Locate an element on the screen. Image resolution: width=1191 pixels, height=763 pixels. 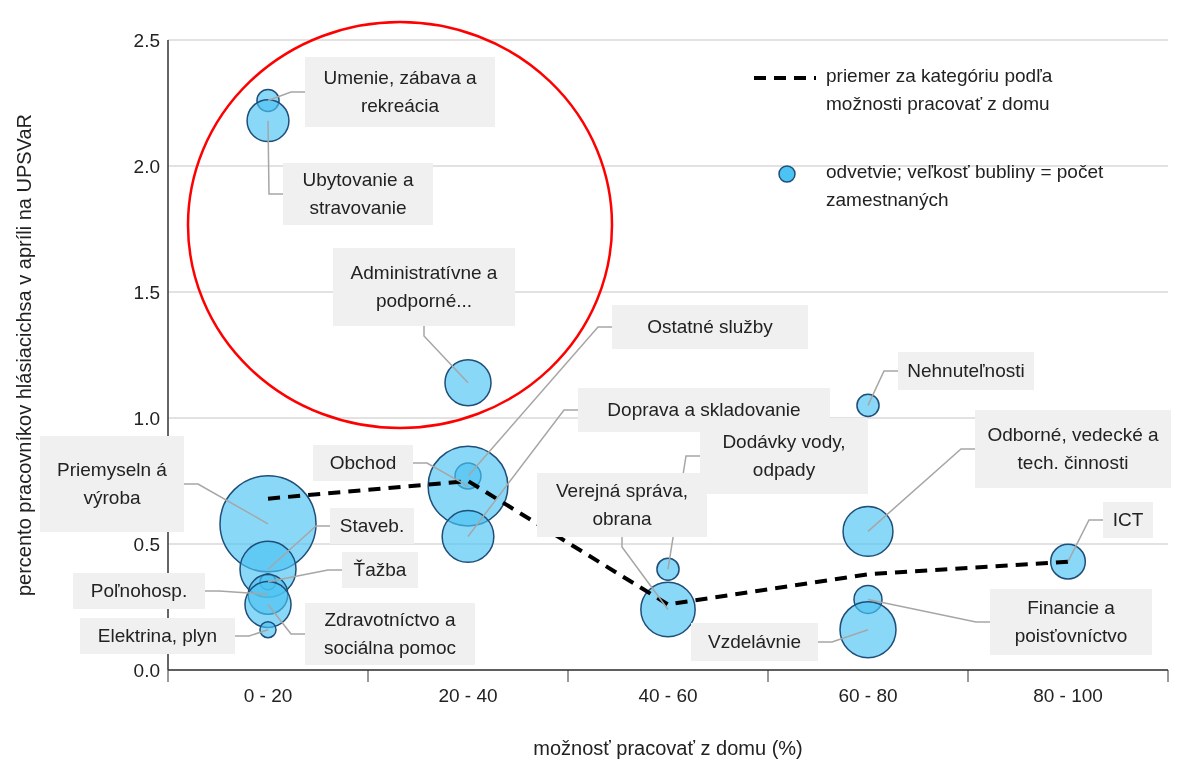
annotation: Umenie, zábava a rekreácia is located at coordinates (400, 92).